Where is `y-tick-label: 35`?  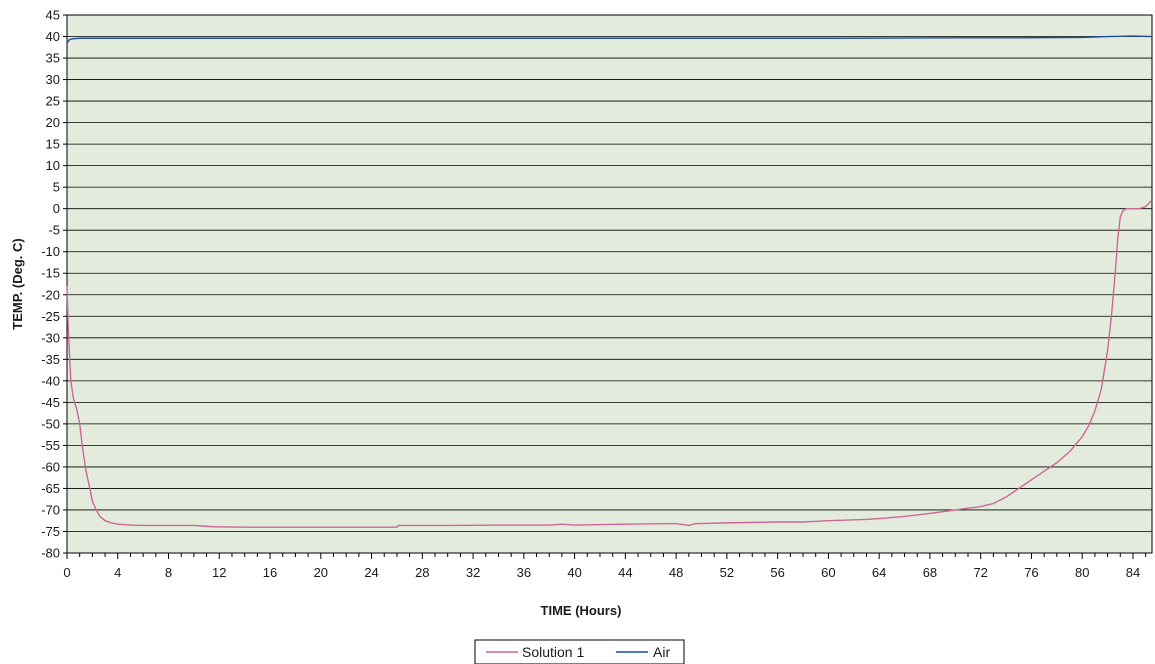 y-tick-label: 35 is located at coordinates (53, 58).